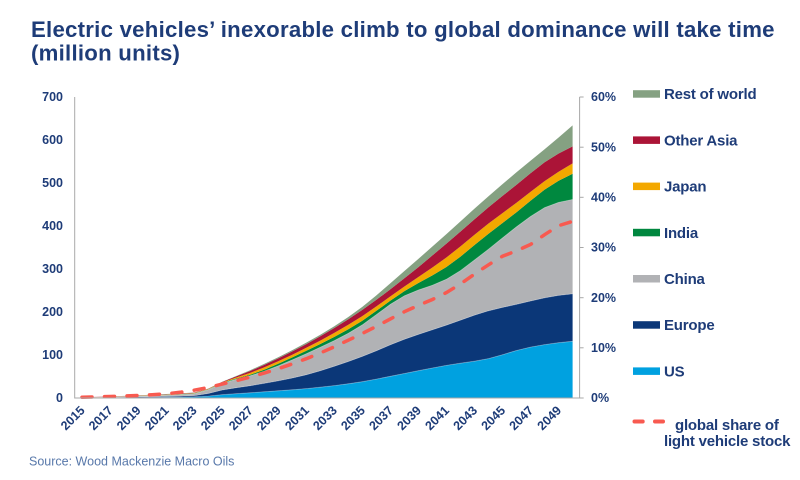 Image resolution: width=800 pixels, height=480 pixels. I want to click on svg-text: 100, so click(52, 355).